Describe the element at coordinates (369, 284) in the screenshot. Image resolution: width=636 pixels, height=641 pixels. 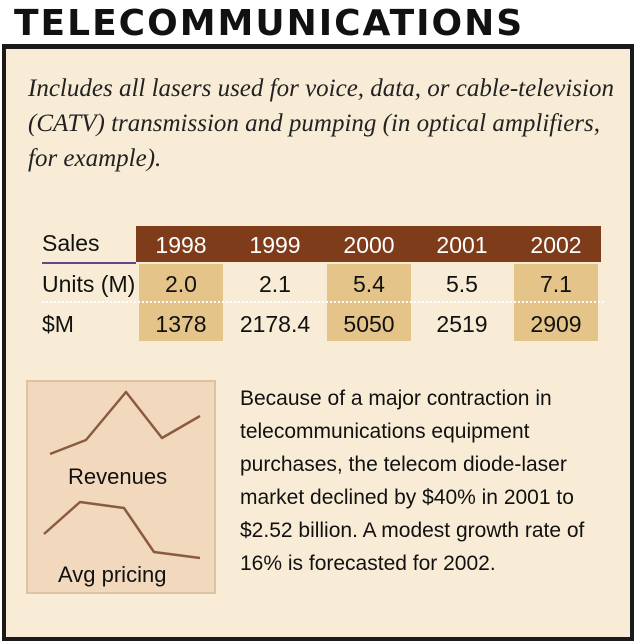
I see `table-cell: 5.4` at that location.